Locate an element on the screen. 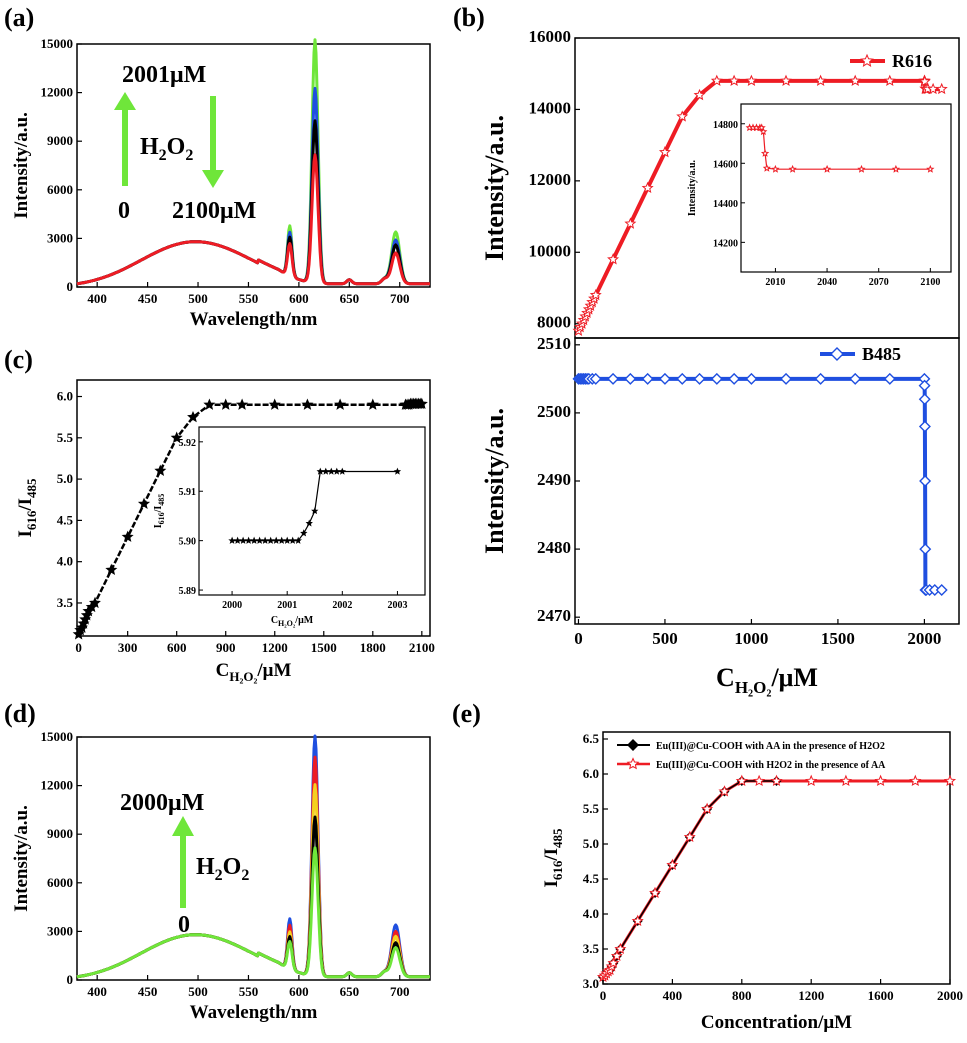  y-tick-label: 3.5 is located at coordinates (591, 948).